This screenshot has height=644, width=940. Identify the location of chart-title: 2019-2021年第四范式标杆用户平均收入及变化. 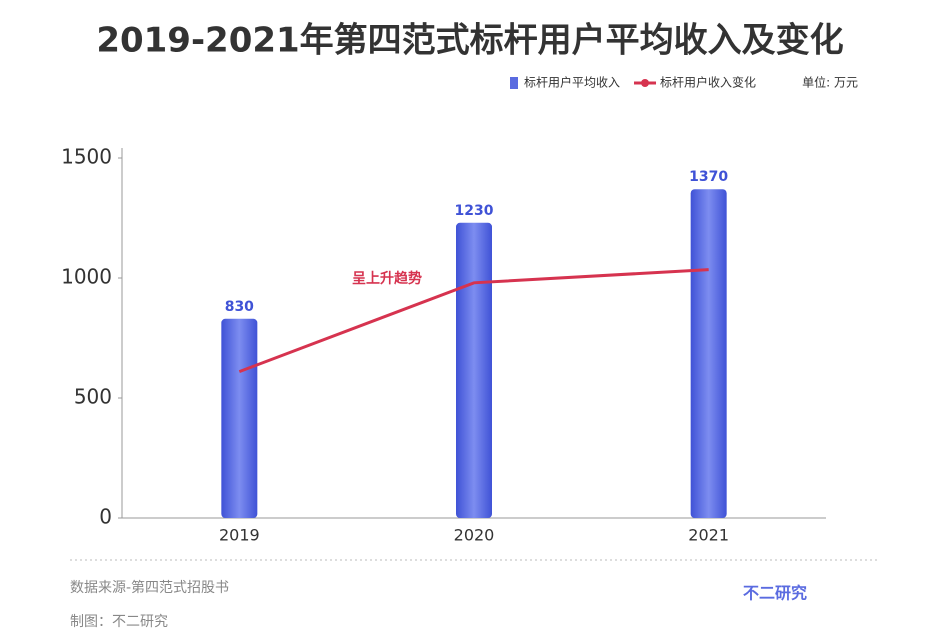
(469, 41).